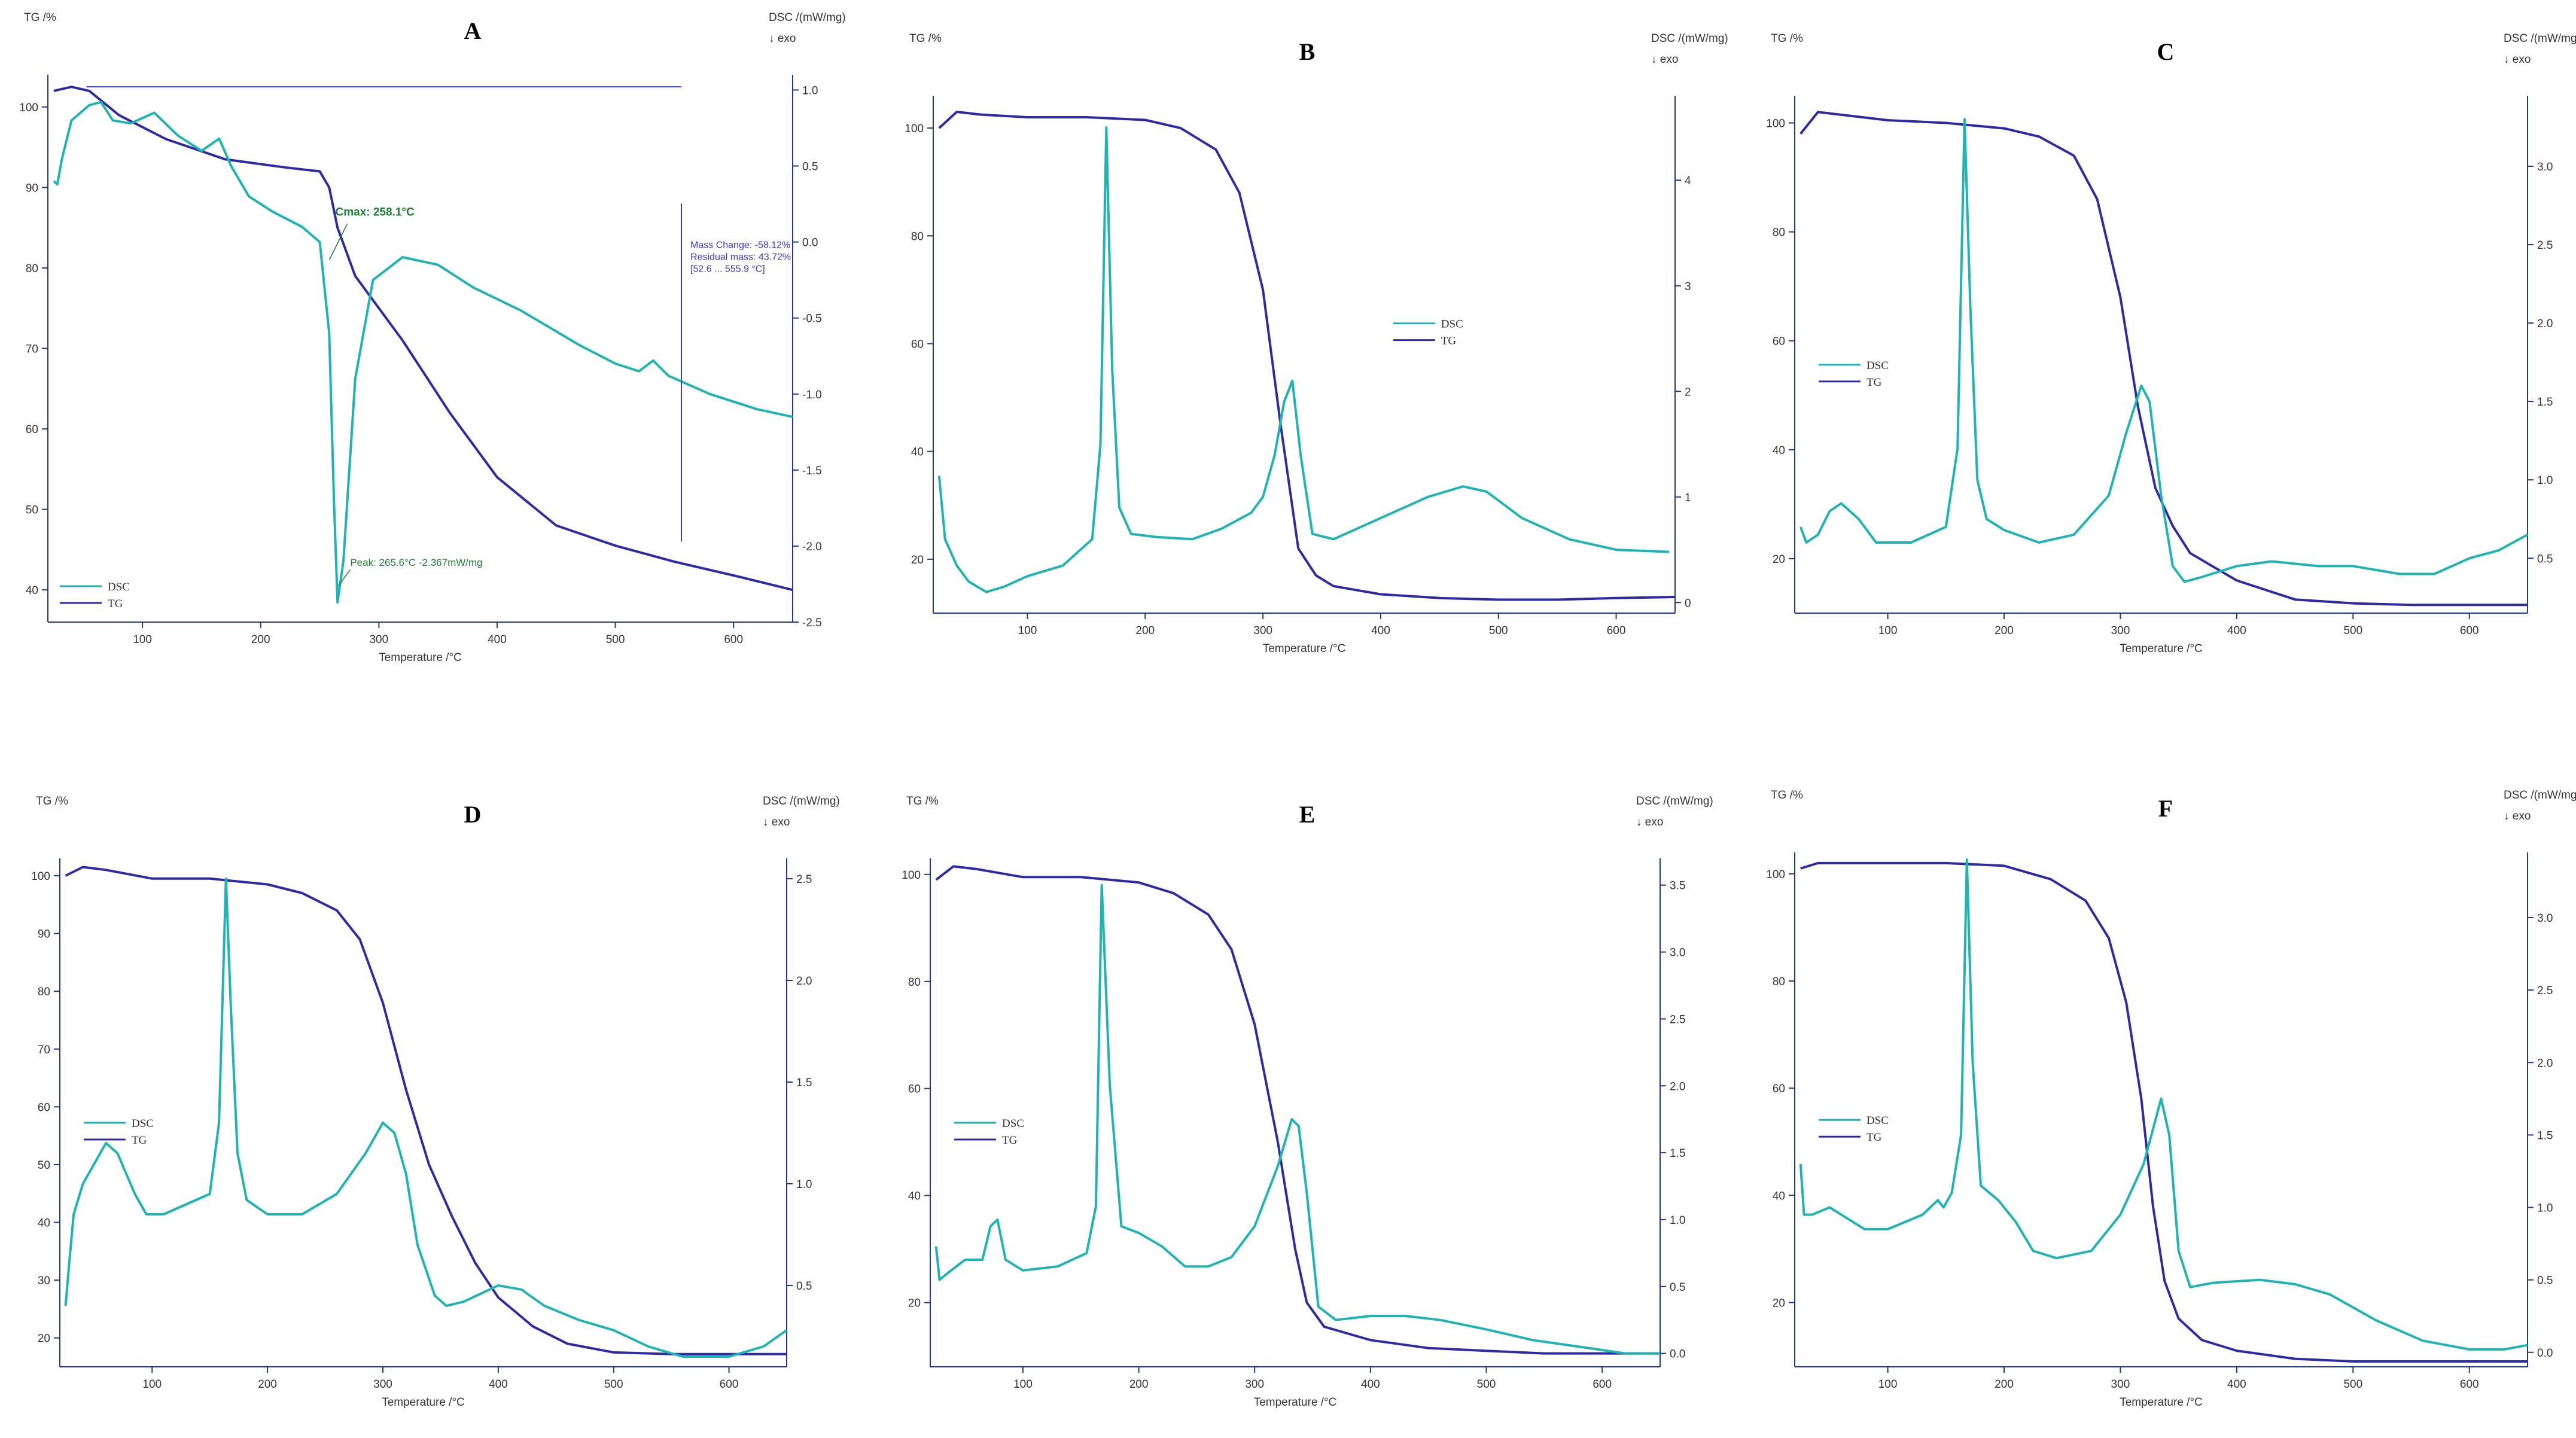 The height and width of the screenshot is (1438, 2576). What do you see at coordinates (812, 547) in the screenshot?
I see `dsc-tick-label: -2.0` at bounding box center [812, 547].